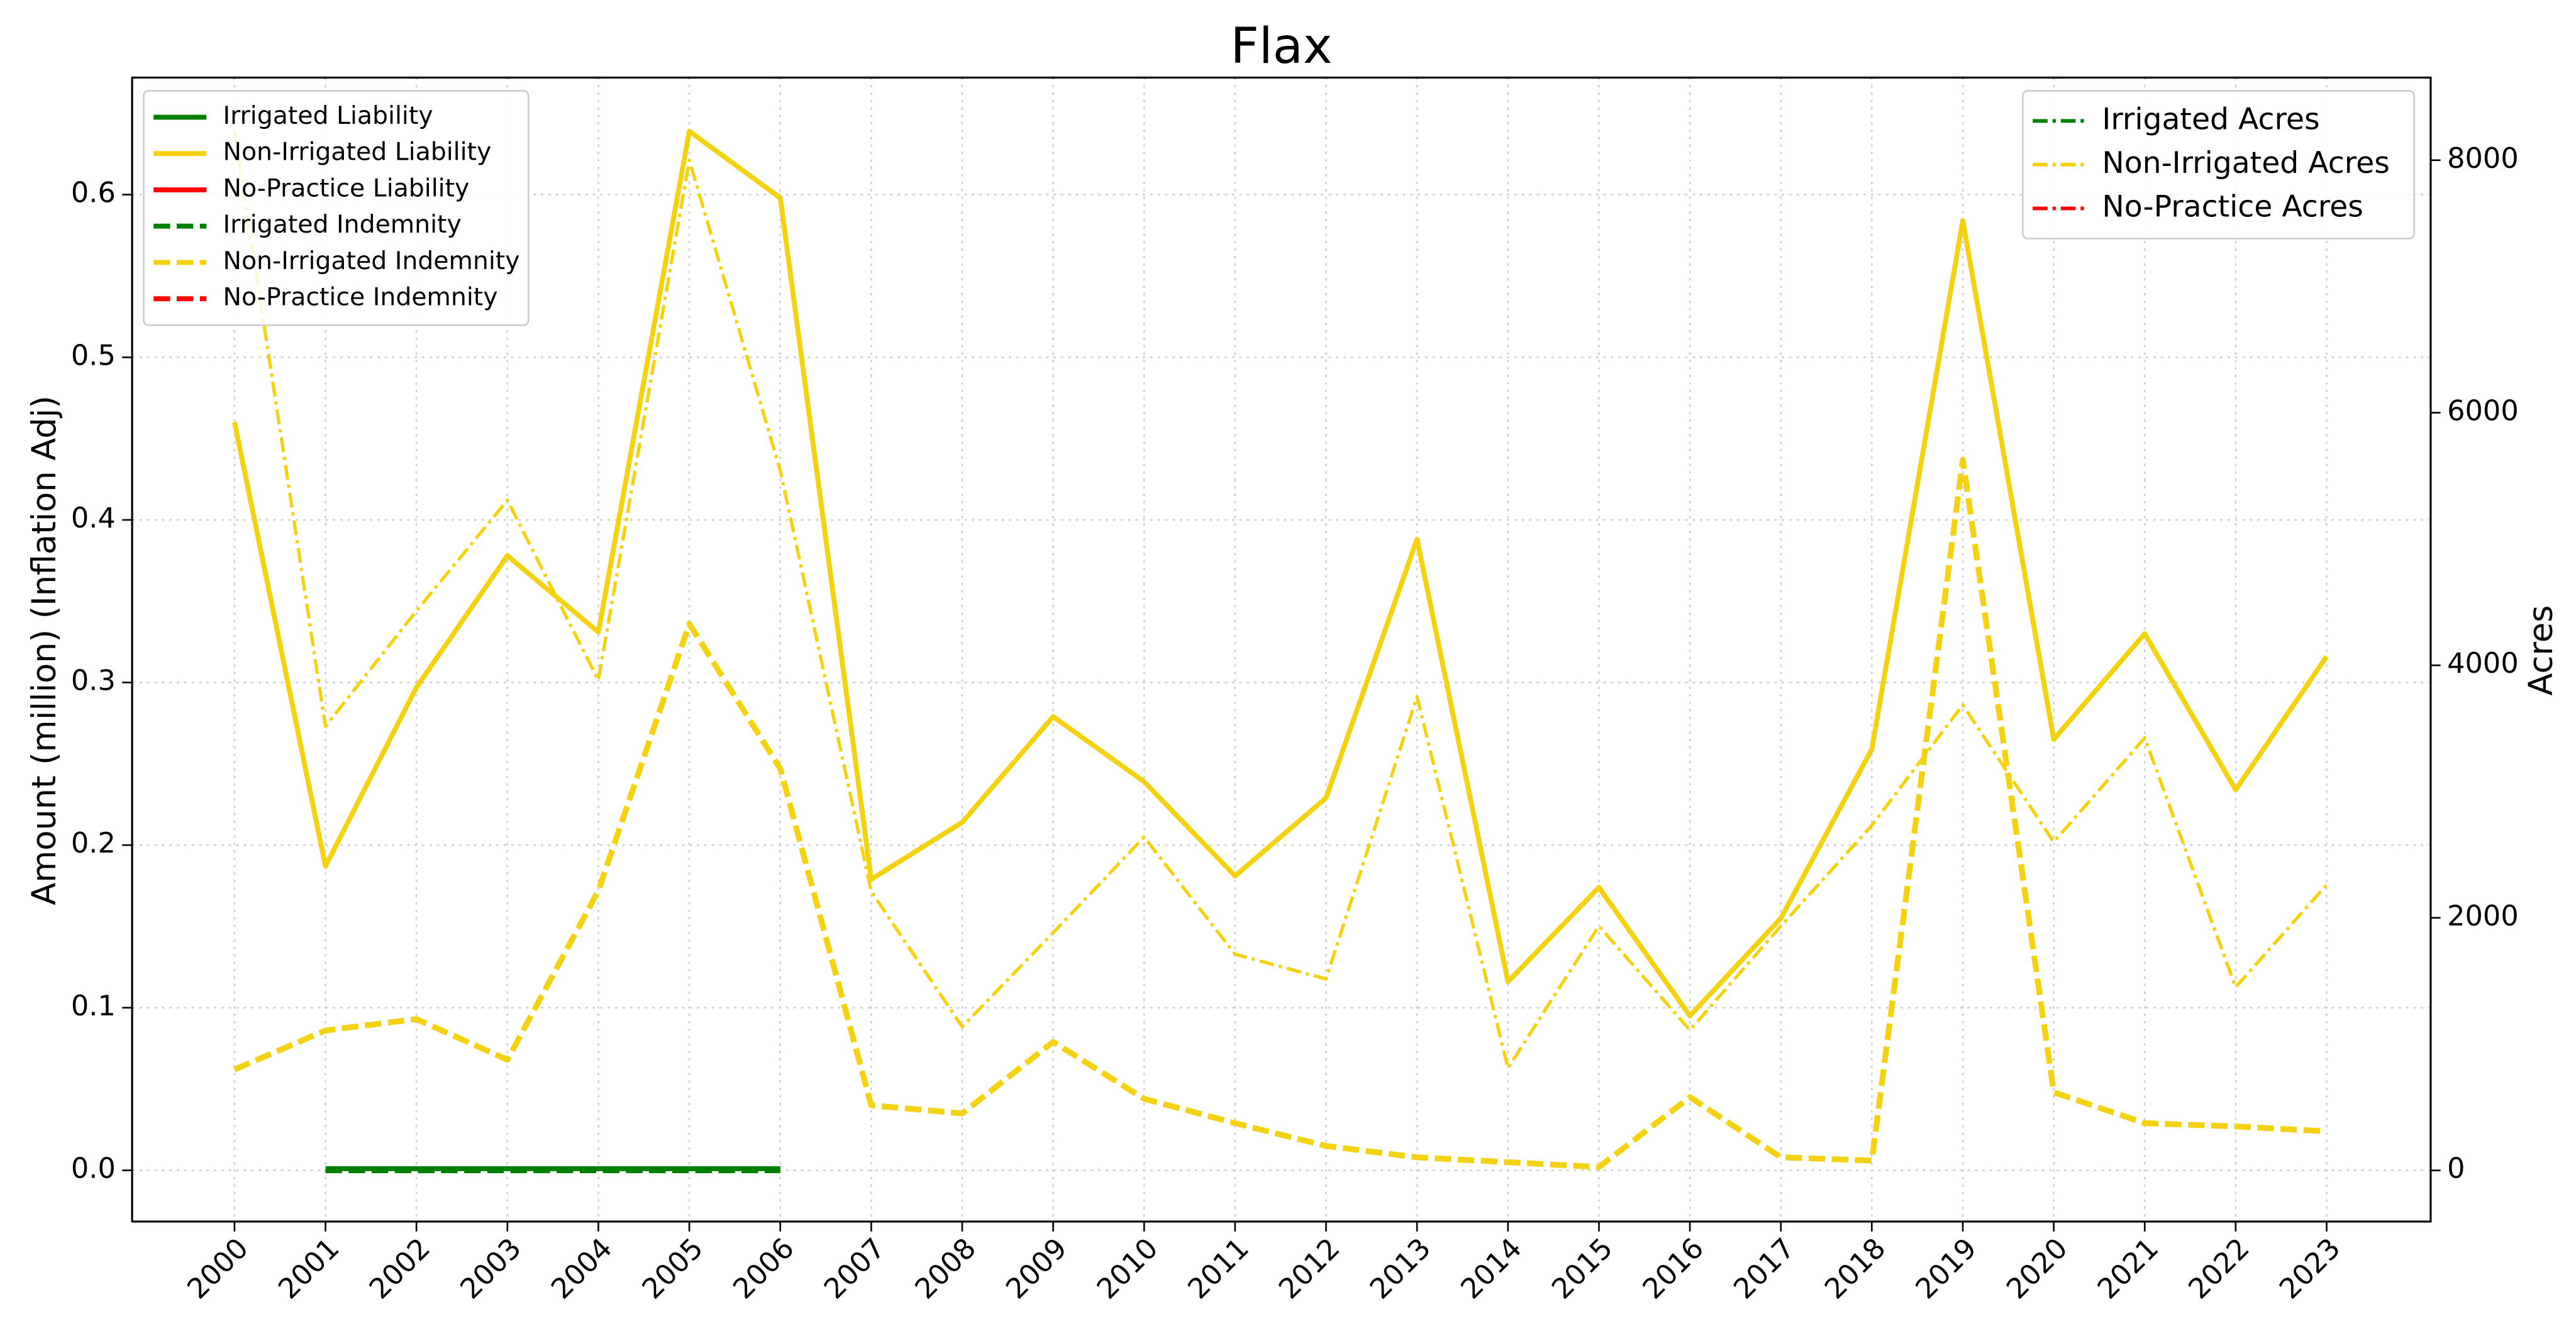 The width and height of the screenshot is (2576, 1331). What do you see at coordinates (93, 1006) in the screenshot?
I see `y-tick-label: 0.1` at bounding box center [93, 1006].